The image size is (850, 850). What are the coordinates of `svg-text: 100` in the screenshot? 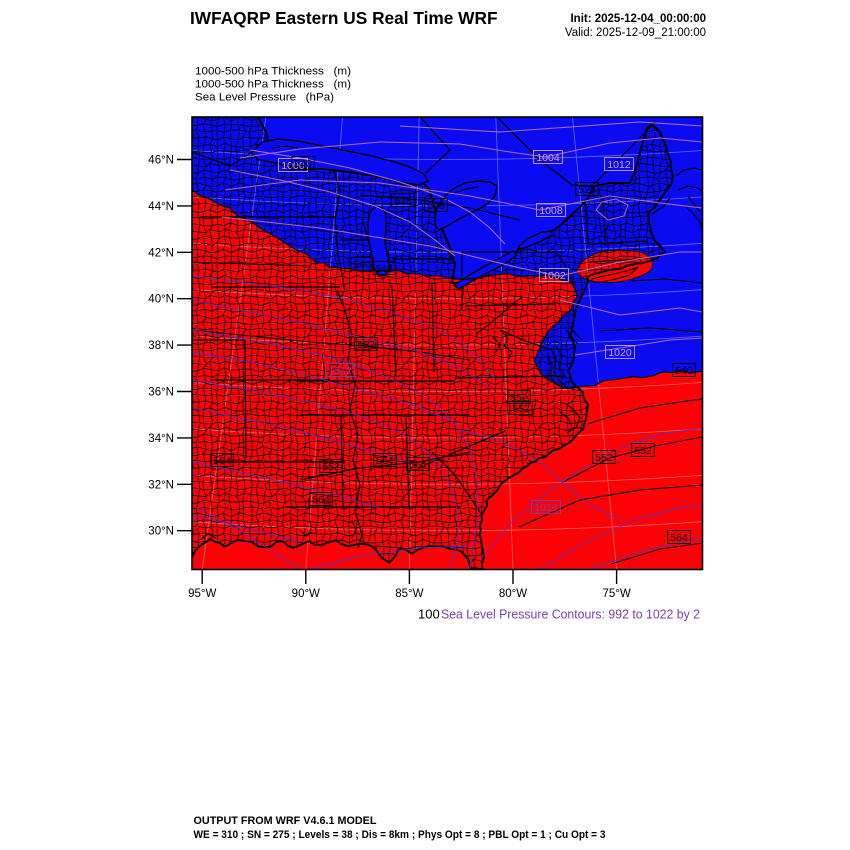 It's located at (429, 614).